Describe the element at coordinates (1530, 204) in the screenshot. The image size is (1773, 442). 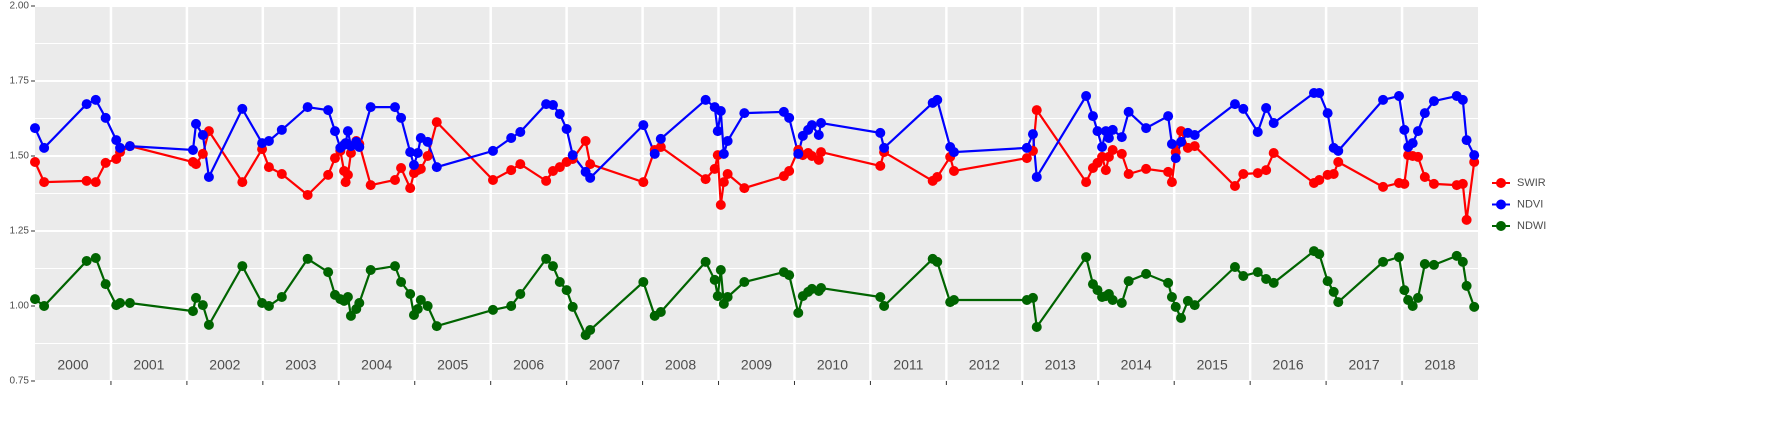
I see `legend-label: NDVI` at that location.